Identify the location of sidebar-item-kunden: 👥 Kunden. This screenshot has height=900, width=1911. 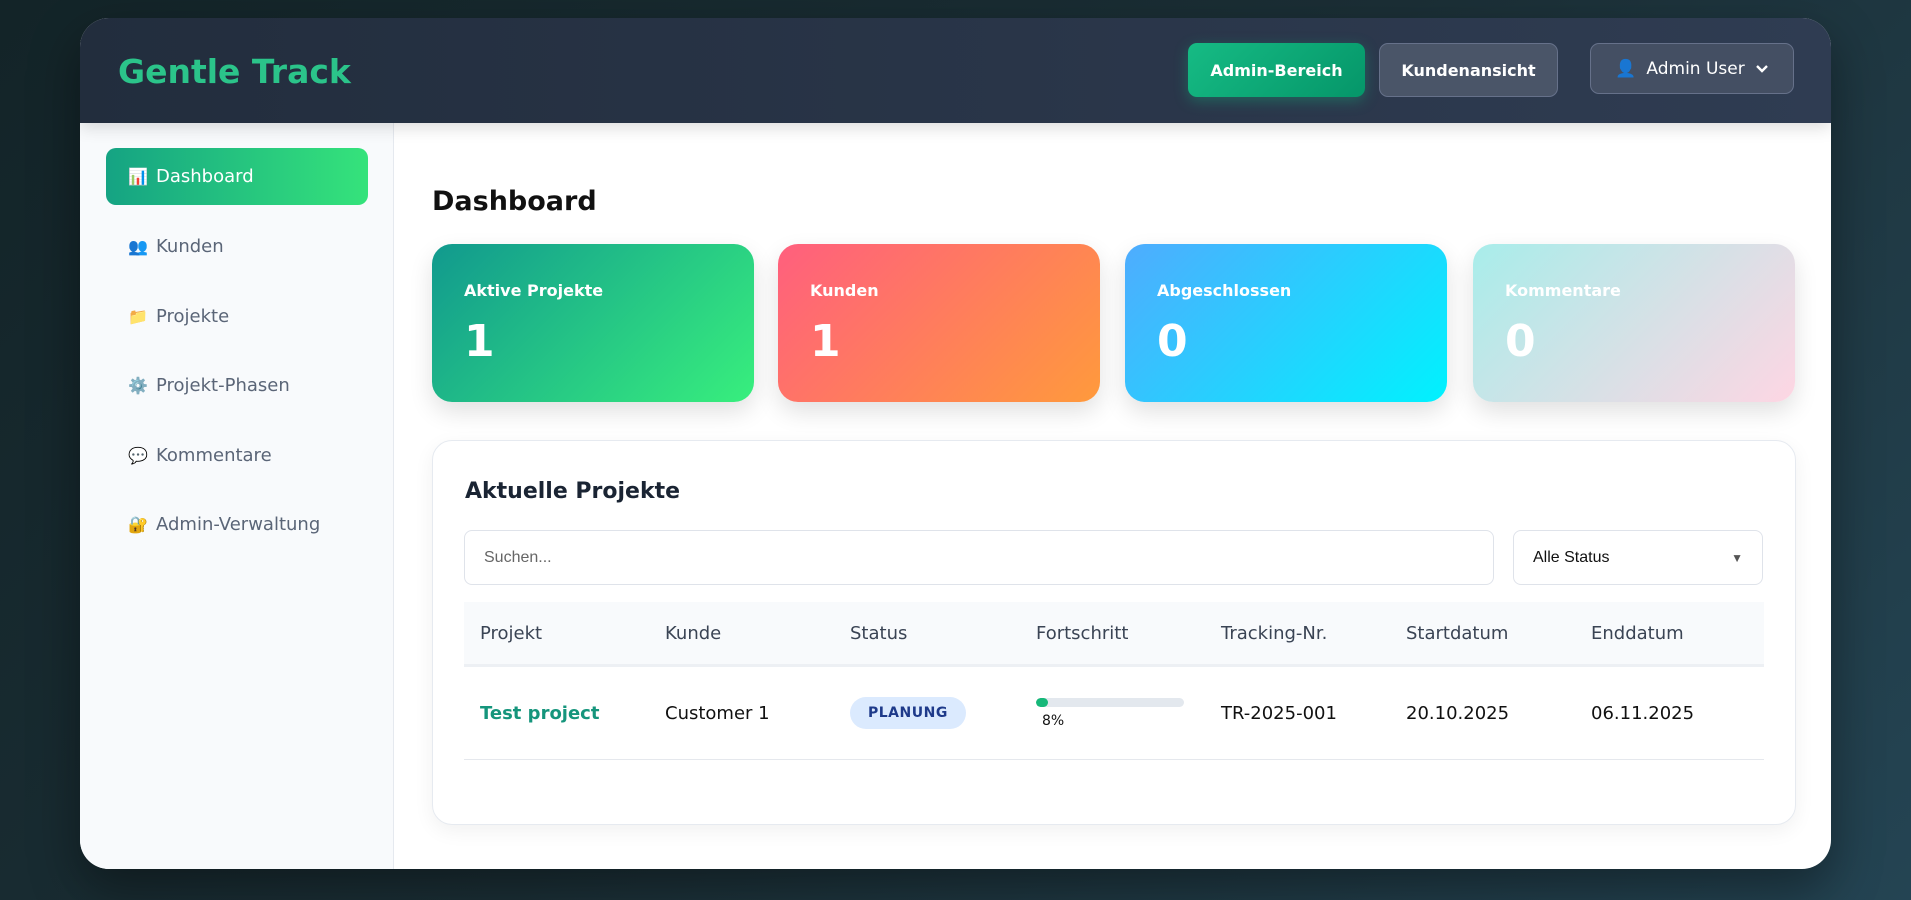
(237, 246).